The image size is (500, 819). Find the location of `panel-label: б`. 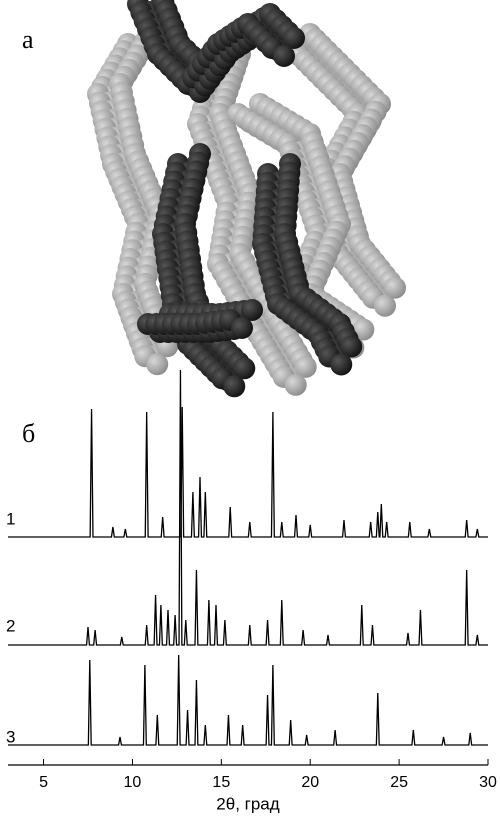

panel-label: б is located at coordinates (28, 433).